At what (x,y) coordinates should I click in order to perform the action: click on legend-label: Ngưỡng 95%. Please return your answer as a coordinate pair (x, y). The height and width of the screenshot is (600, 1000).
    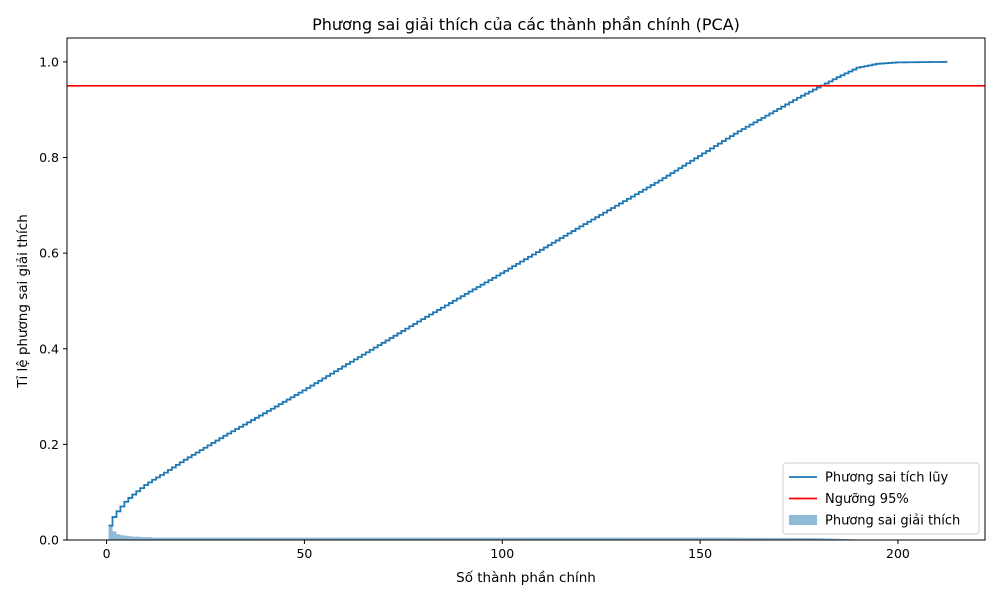
    Looking at the image, I should click on (867, 499).